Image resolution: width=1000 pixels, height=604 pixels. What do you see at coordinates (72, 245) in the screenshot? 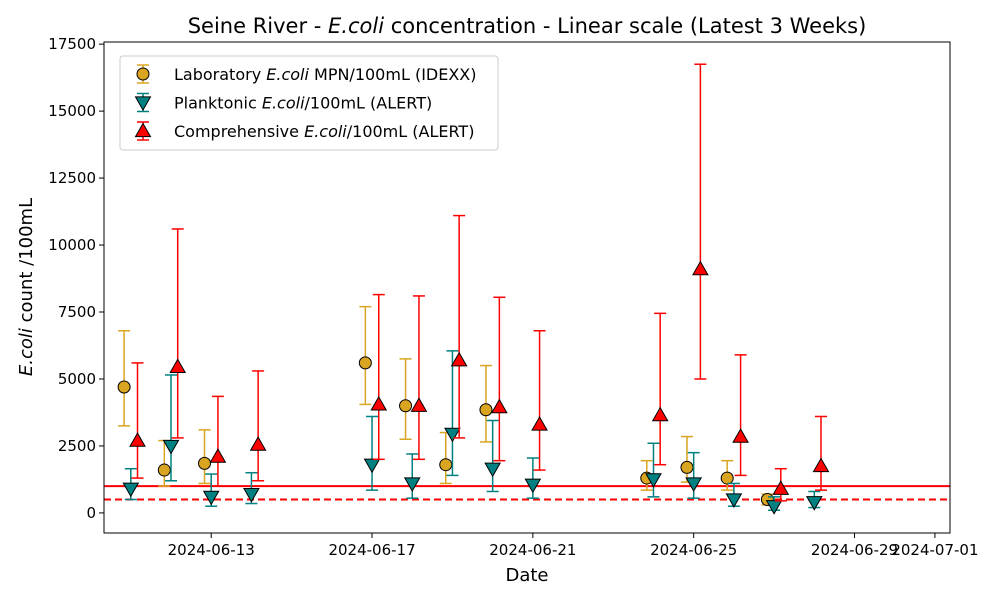
I see `y-tick-label: 10000` at bounding box center [72, 245].